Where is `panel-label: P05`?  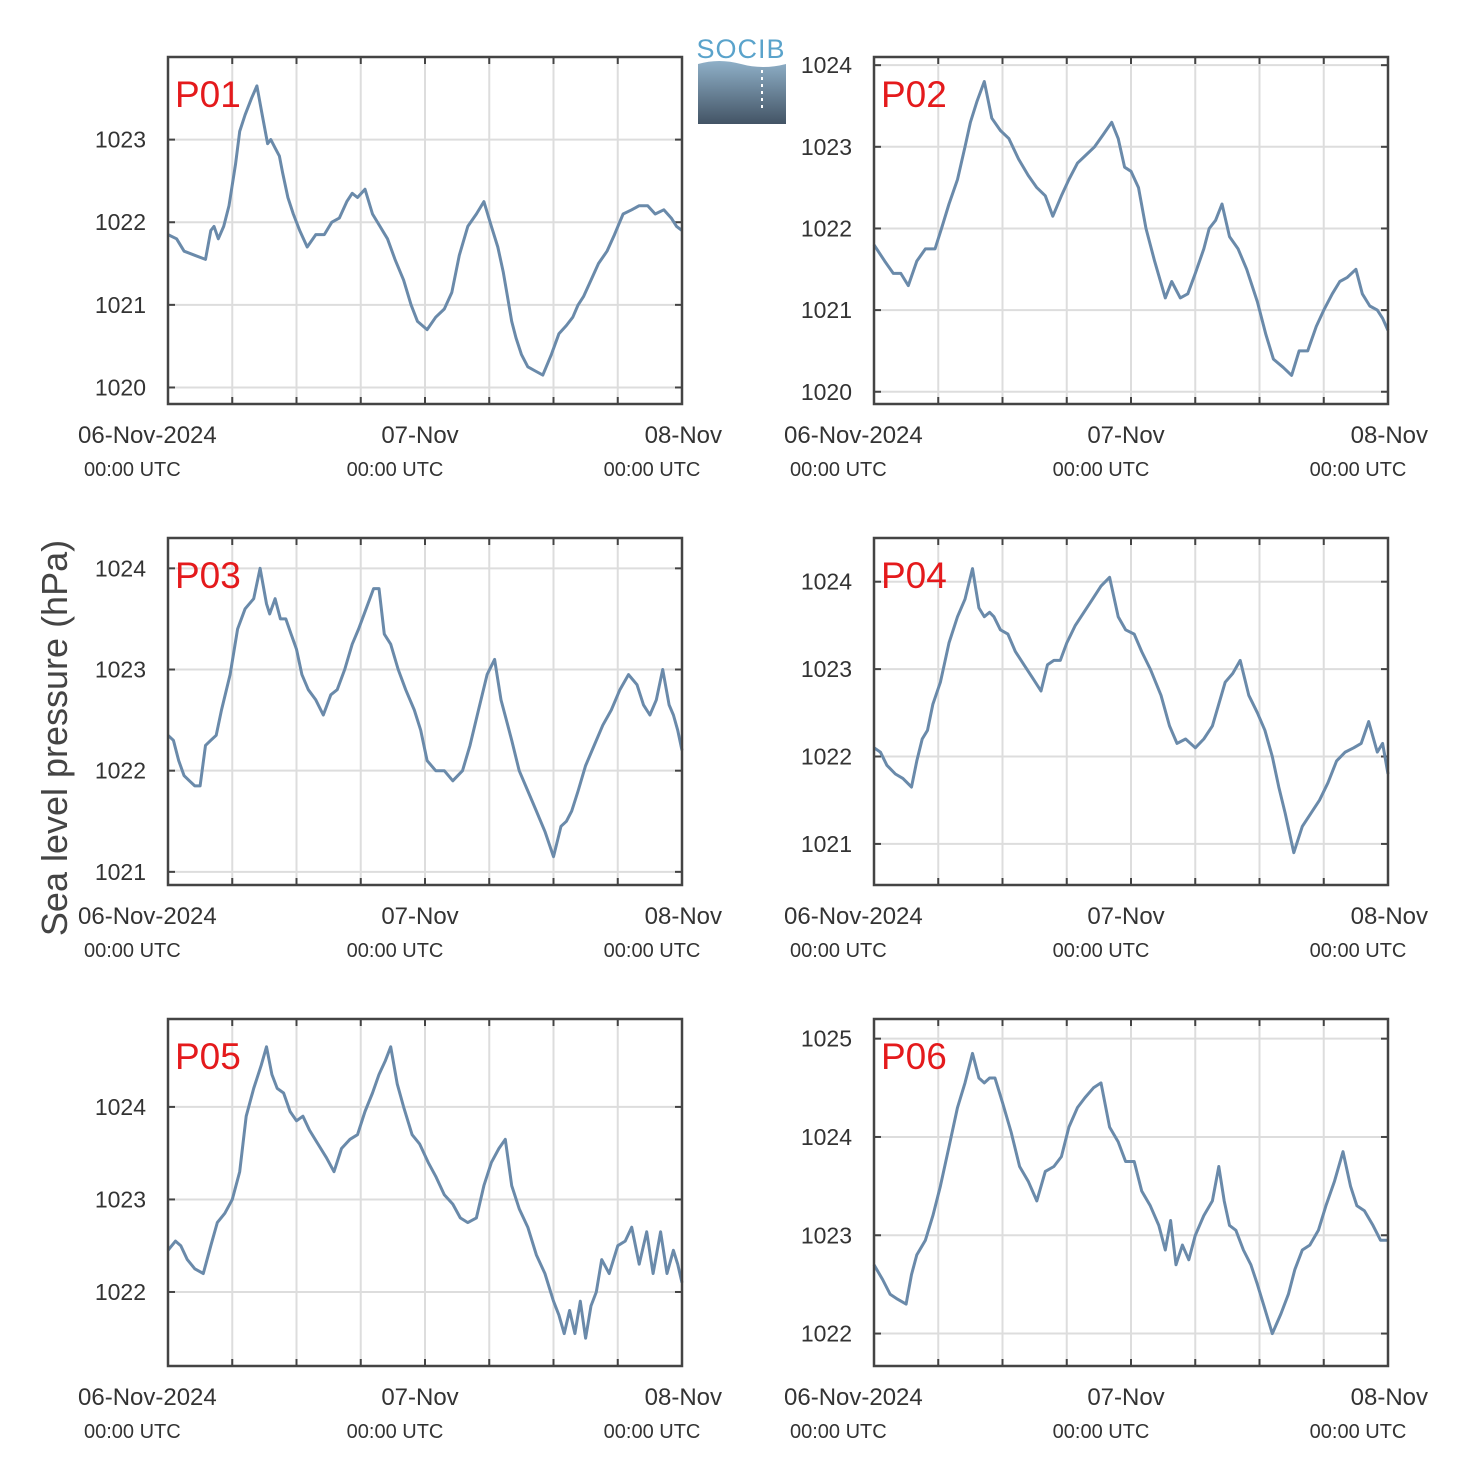 panel-label: P05 is located at coordinates (208, 1056).